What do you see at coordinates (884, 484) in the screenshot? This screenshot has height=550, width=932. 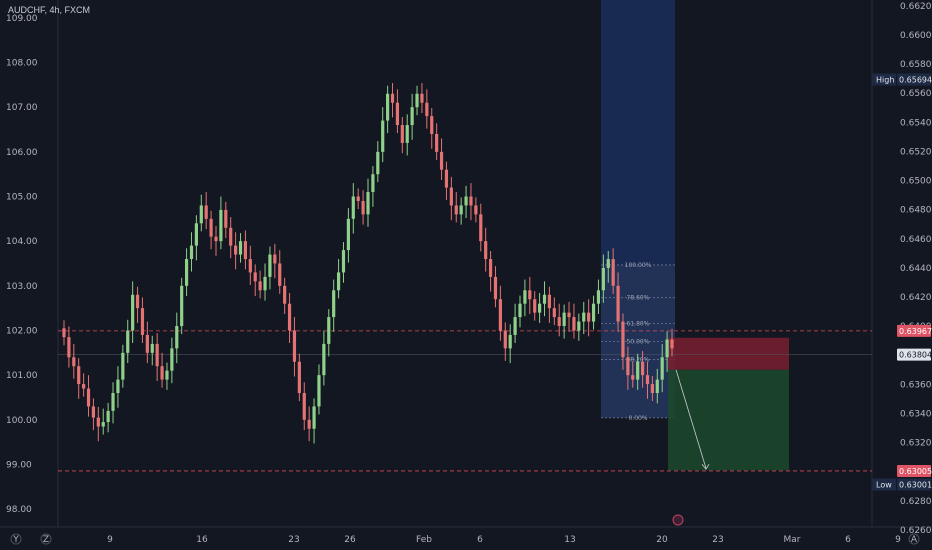 I see `price-tag-name-bg` at bounding box center [884, 484].